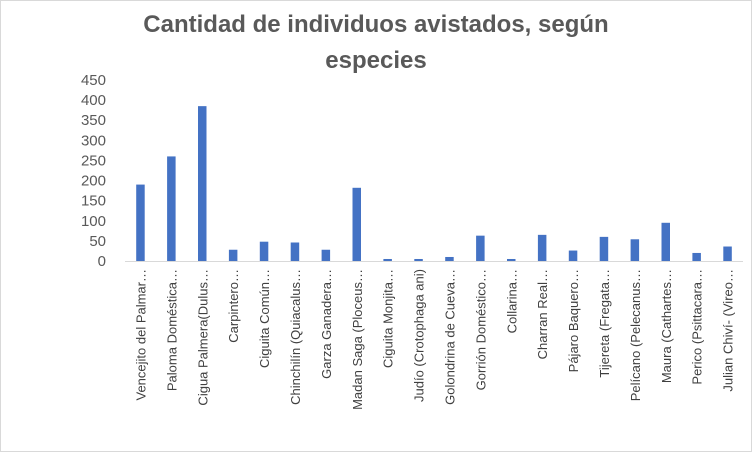 Image resolution: width=752 pixels, height=452 pixels. Describe the element at coordinates (93, 201) in the screenshot. I see `y-tick-label: 150` at that location.